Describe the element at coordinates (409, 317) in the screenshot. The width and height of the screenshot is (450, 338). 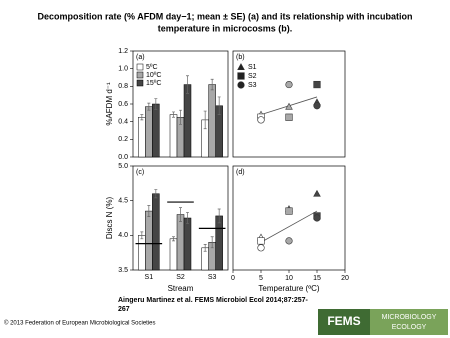
I see `logo-text: MICROBIOLOGY` at that location.